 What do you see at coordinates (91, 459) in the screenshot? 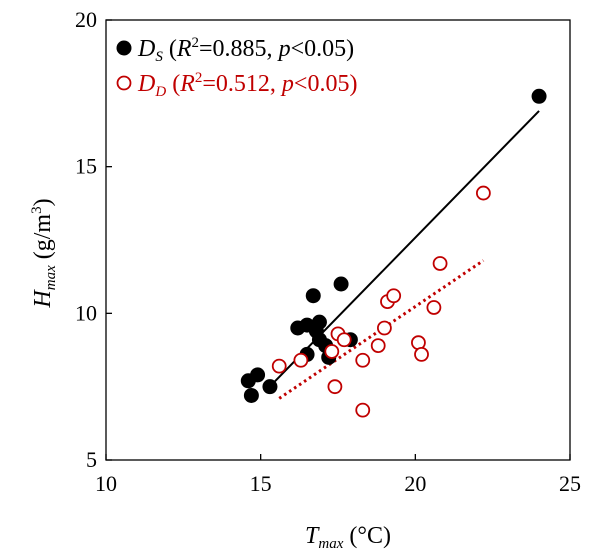
I see `y-tick-label: 5` at bounding box center [91, 459].